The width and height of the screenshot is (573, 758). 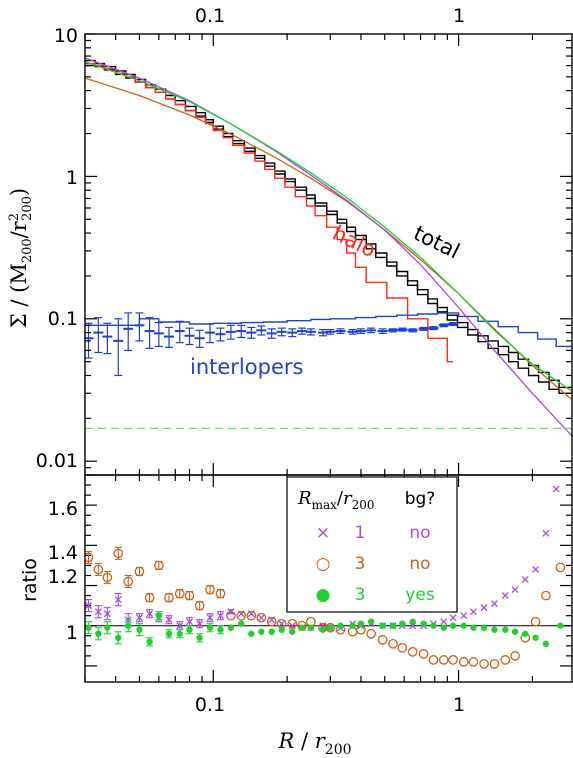 I want to click on ytick-label-10: 10, so click(x=66, y=36).